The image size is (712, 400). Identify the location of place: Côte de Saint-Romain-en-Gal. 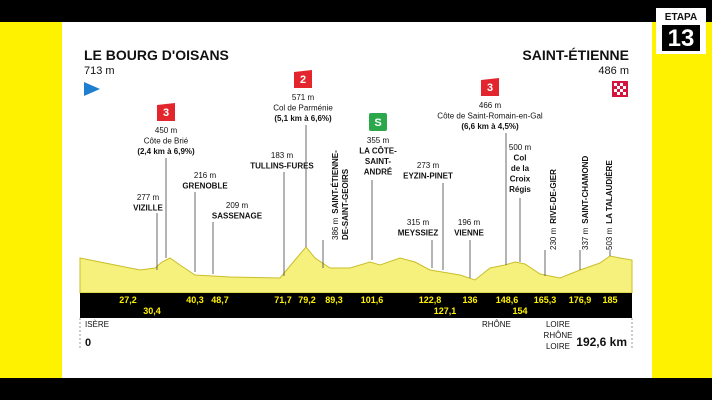
(490, 116).